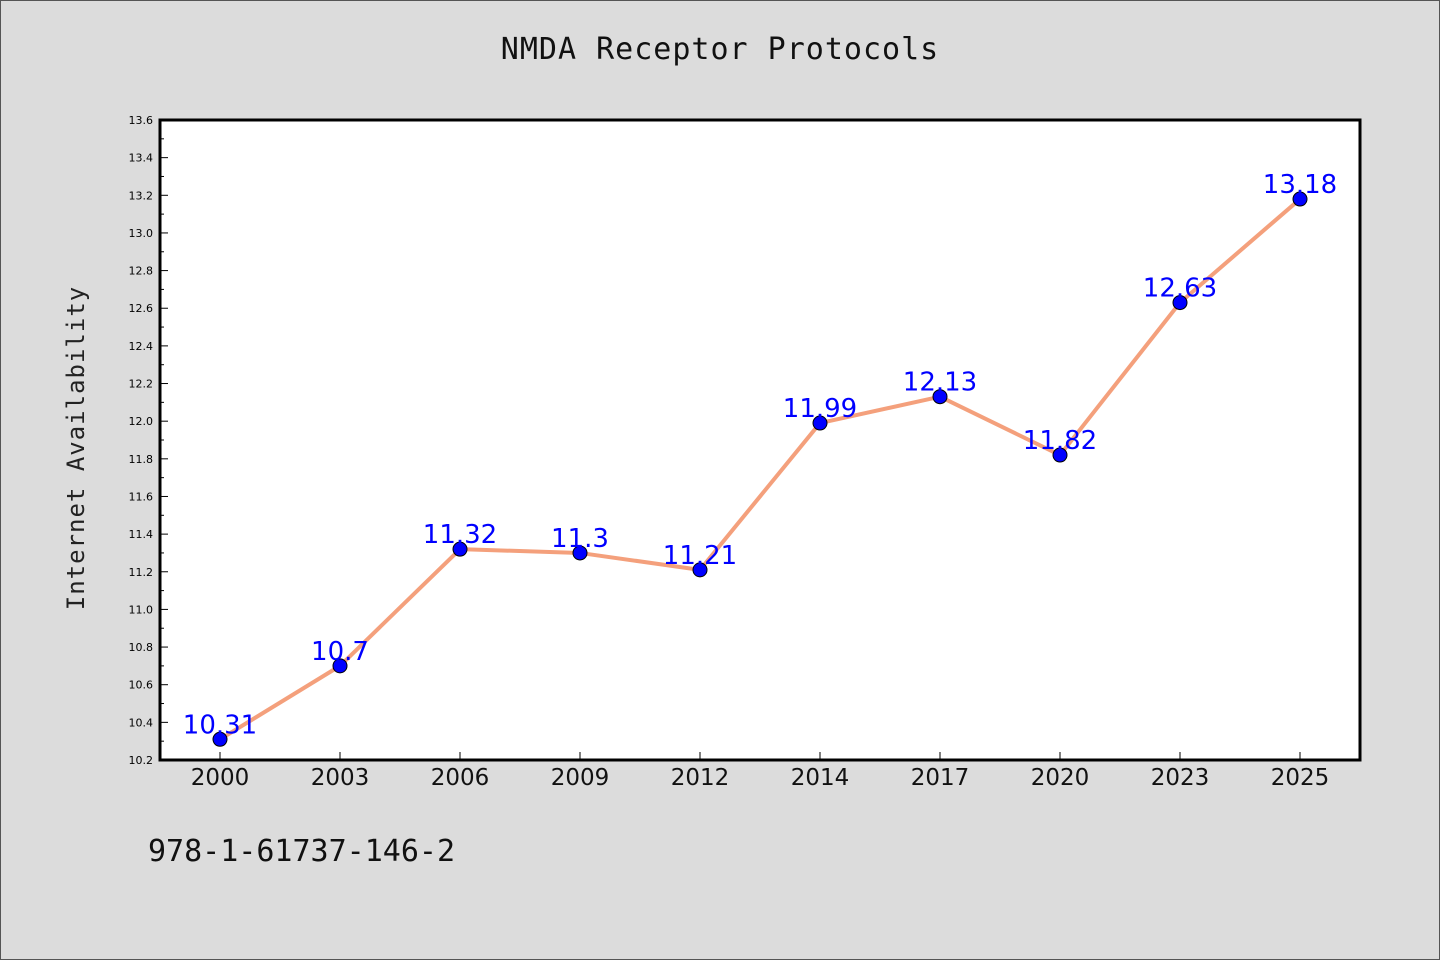 The image size is (1440, 960). I want to click on y-tick-label: 13.4, so click(141, 158).